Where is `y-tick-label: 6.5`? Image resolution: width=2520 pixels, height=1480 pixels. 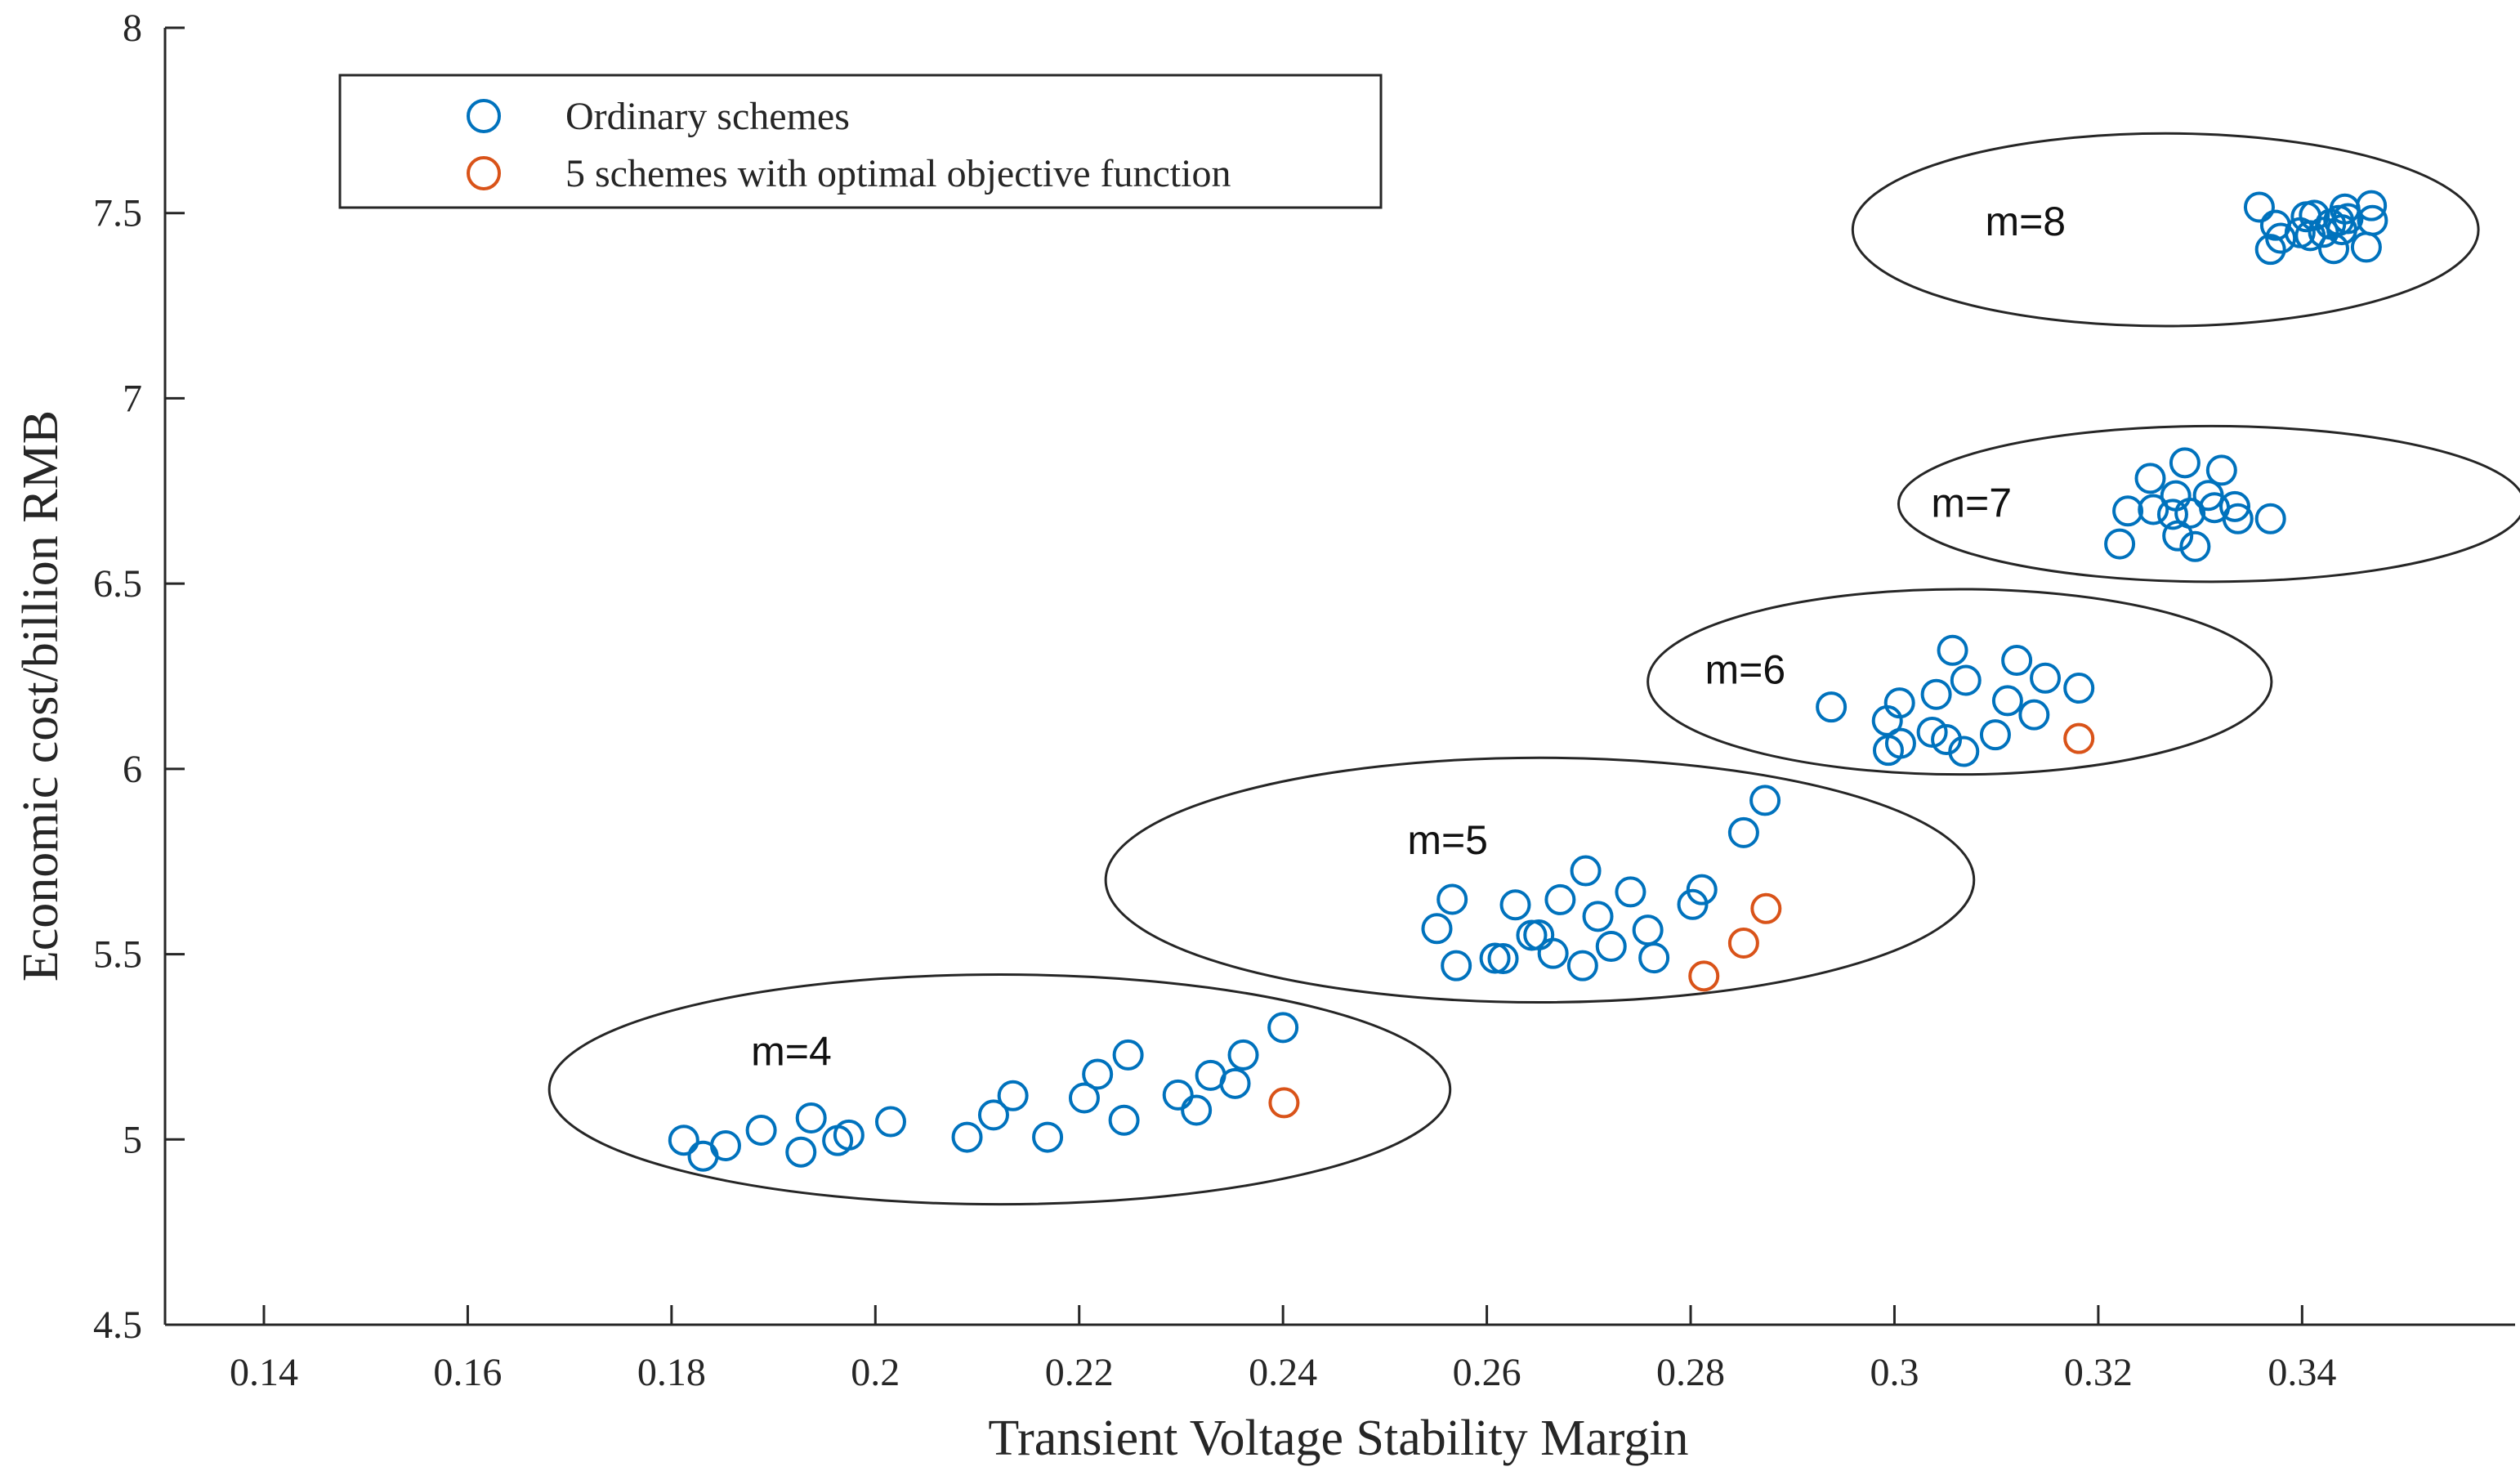 y-tick-label: 6.5 is located at coordinates (118, 584).